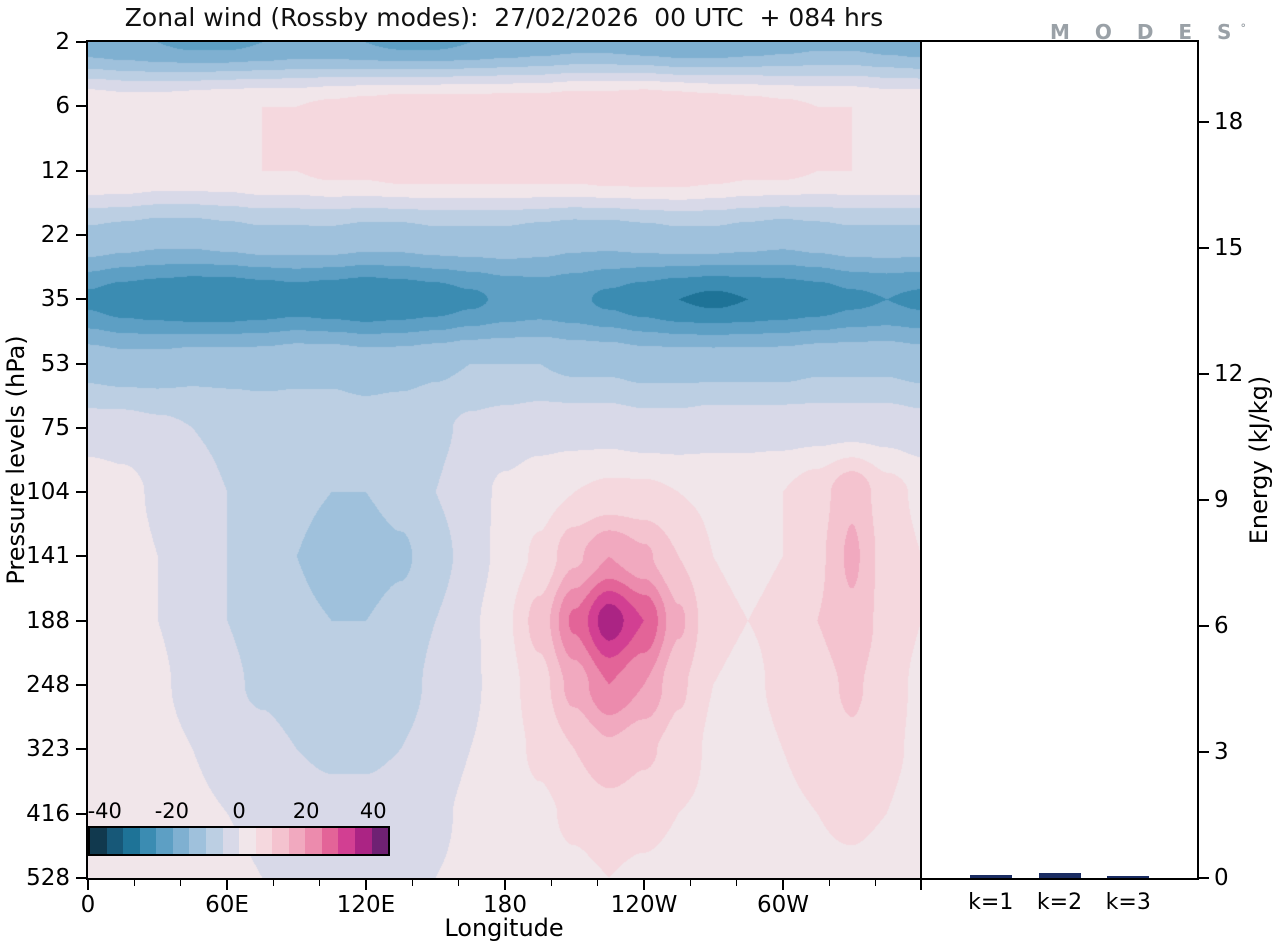  Describe the element at coordinates (48, 684) in the screenshot. I see `pressure-tick-label: 248` at that location.